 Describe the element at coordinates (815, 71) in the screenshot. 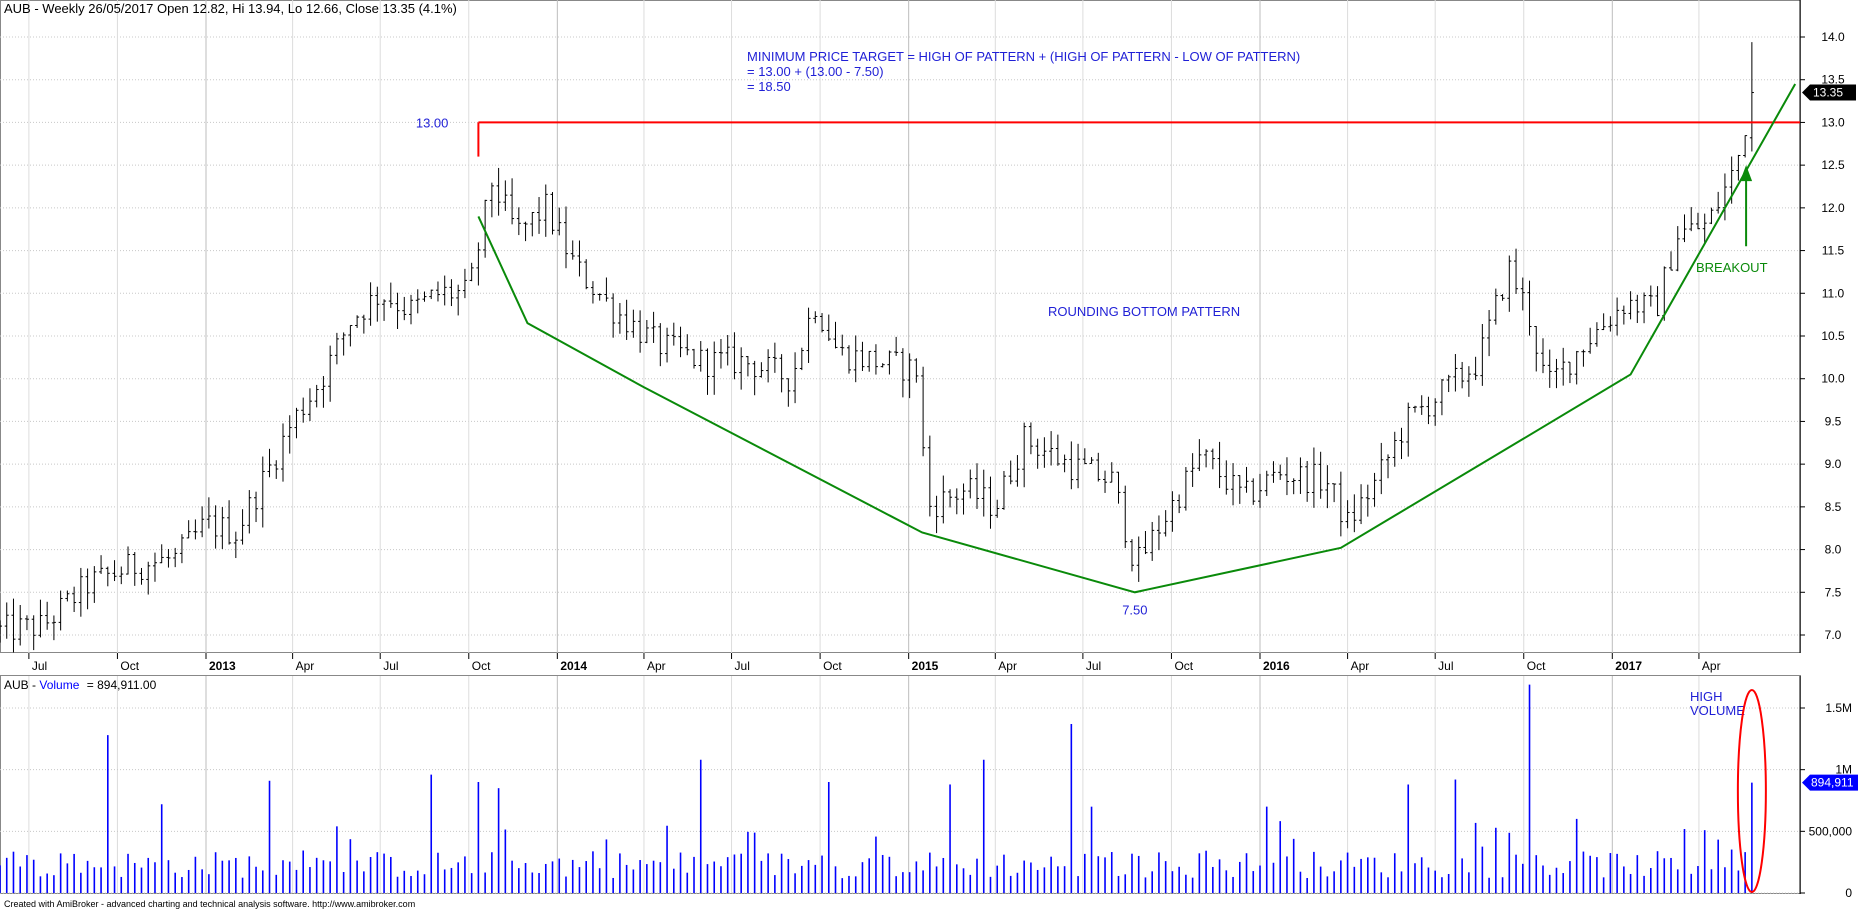

I see `target-line-2: = 13.00 + (13.00 - 7.50)` at that location.